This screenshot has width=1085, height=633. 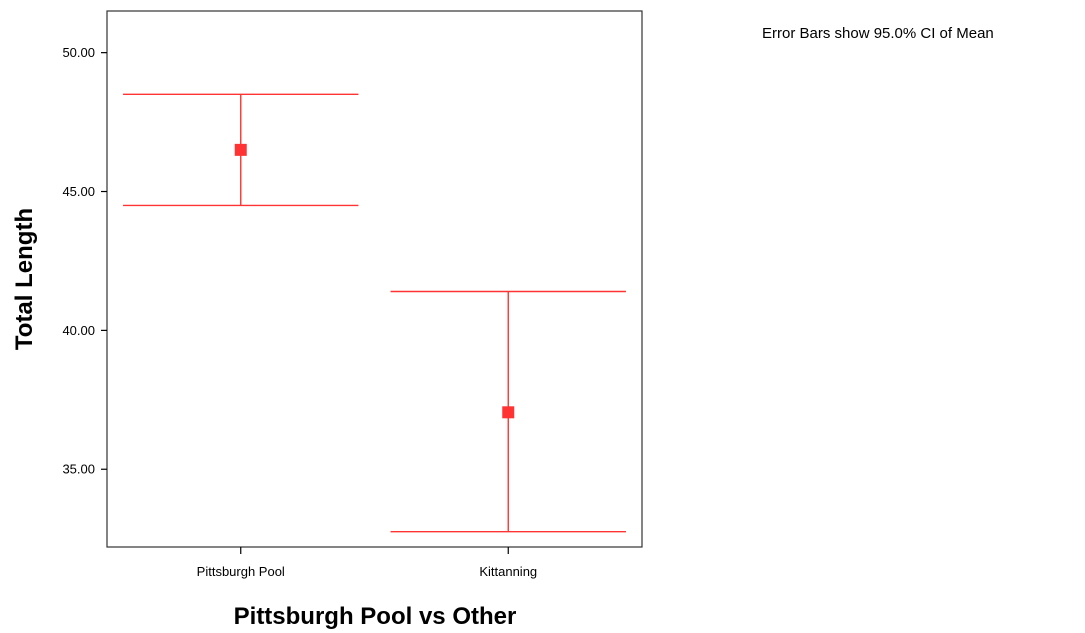 What do you see at coordinates (375, 616) in the screenshot?
I see `x-axis-title: Pittsburgh Pool vs Other` at bounding box center [375, 616].